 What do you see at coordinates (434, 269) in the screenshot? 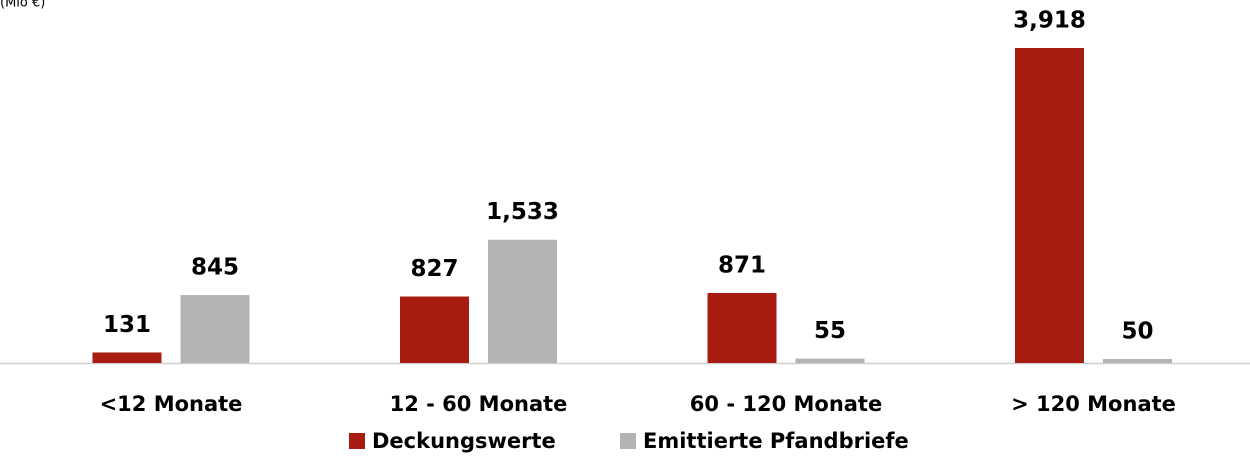
I see `data-label: 827` at bounding box center [434, 269].